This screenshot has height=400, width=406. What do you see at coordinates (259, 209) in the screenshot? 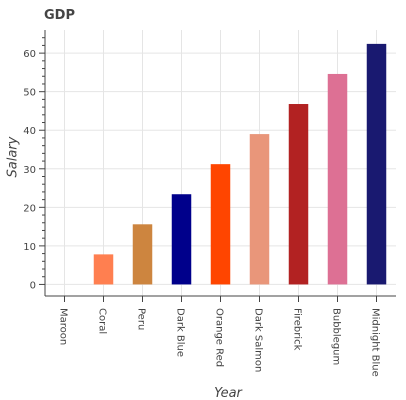
I see `bar-dark-salmon` at bounding box center [259, 209].